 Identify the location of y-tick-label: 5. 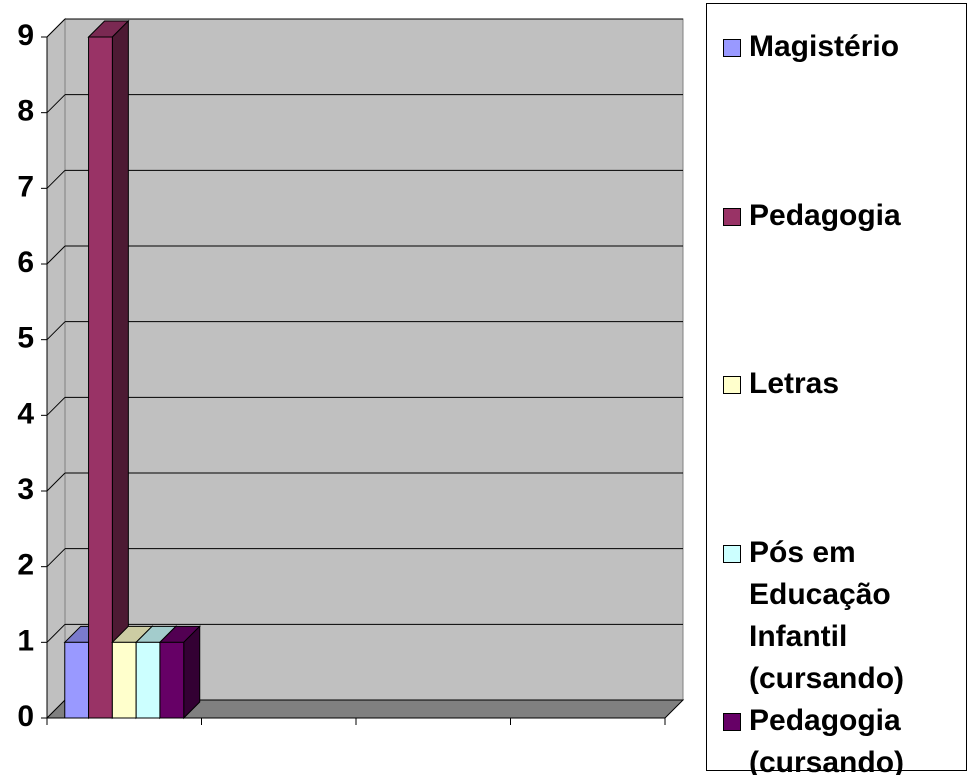
(25, 338).